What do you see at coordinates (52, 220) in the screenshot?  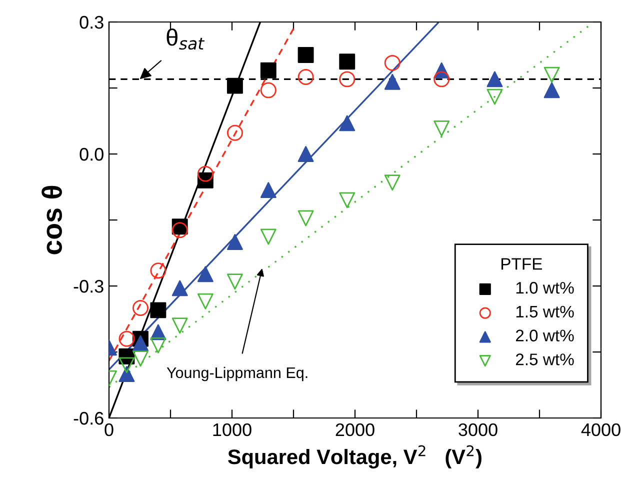 I see `y-axis-title: cos θ` at bounding box center [52, 220].